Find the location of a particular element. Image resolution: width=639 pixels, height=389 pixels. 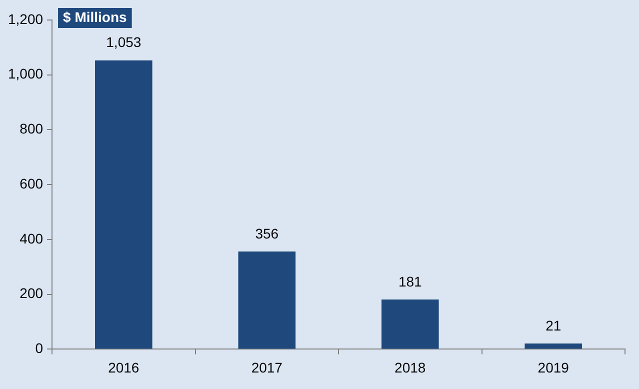

y-tick-label: 1,000 is located at coordinates (26, 74).